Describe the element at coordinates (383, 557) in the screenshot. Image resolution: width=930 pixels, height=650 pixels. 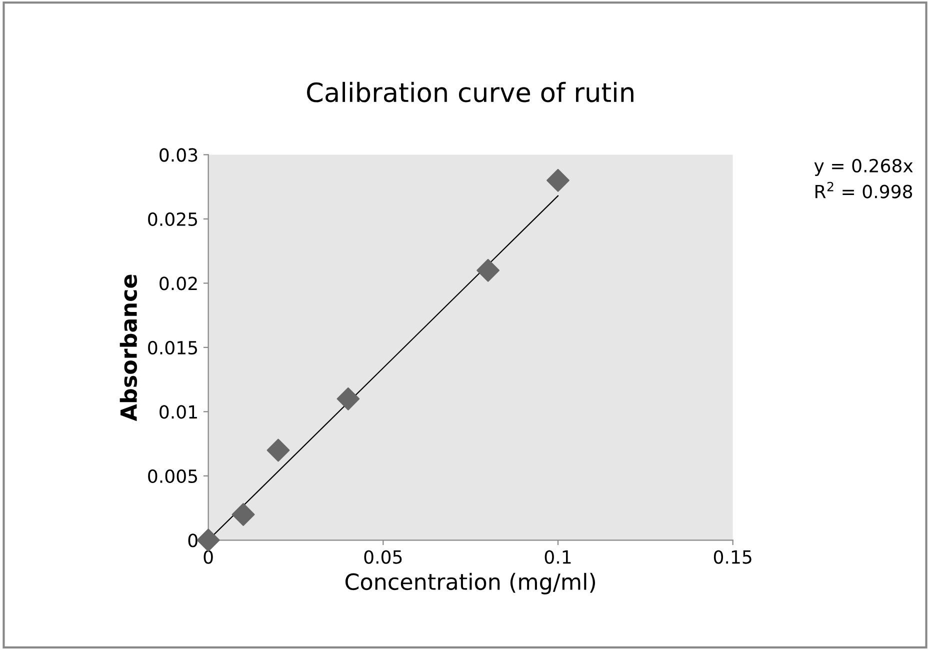
I see `x-tick-label: 0.05` at that location.